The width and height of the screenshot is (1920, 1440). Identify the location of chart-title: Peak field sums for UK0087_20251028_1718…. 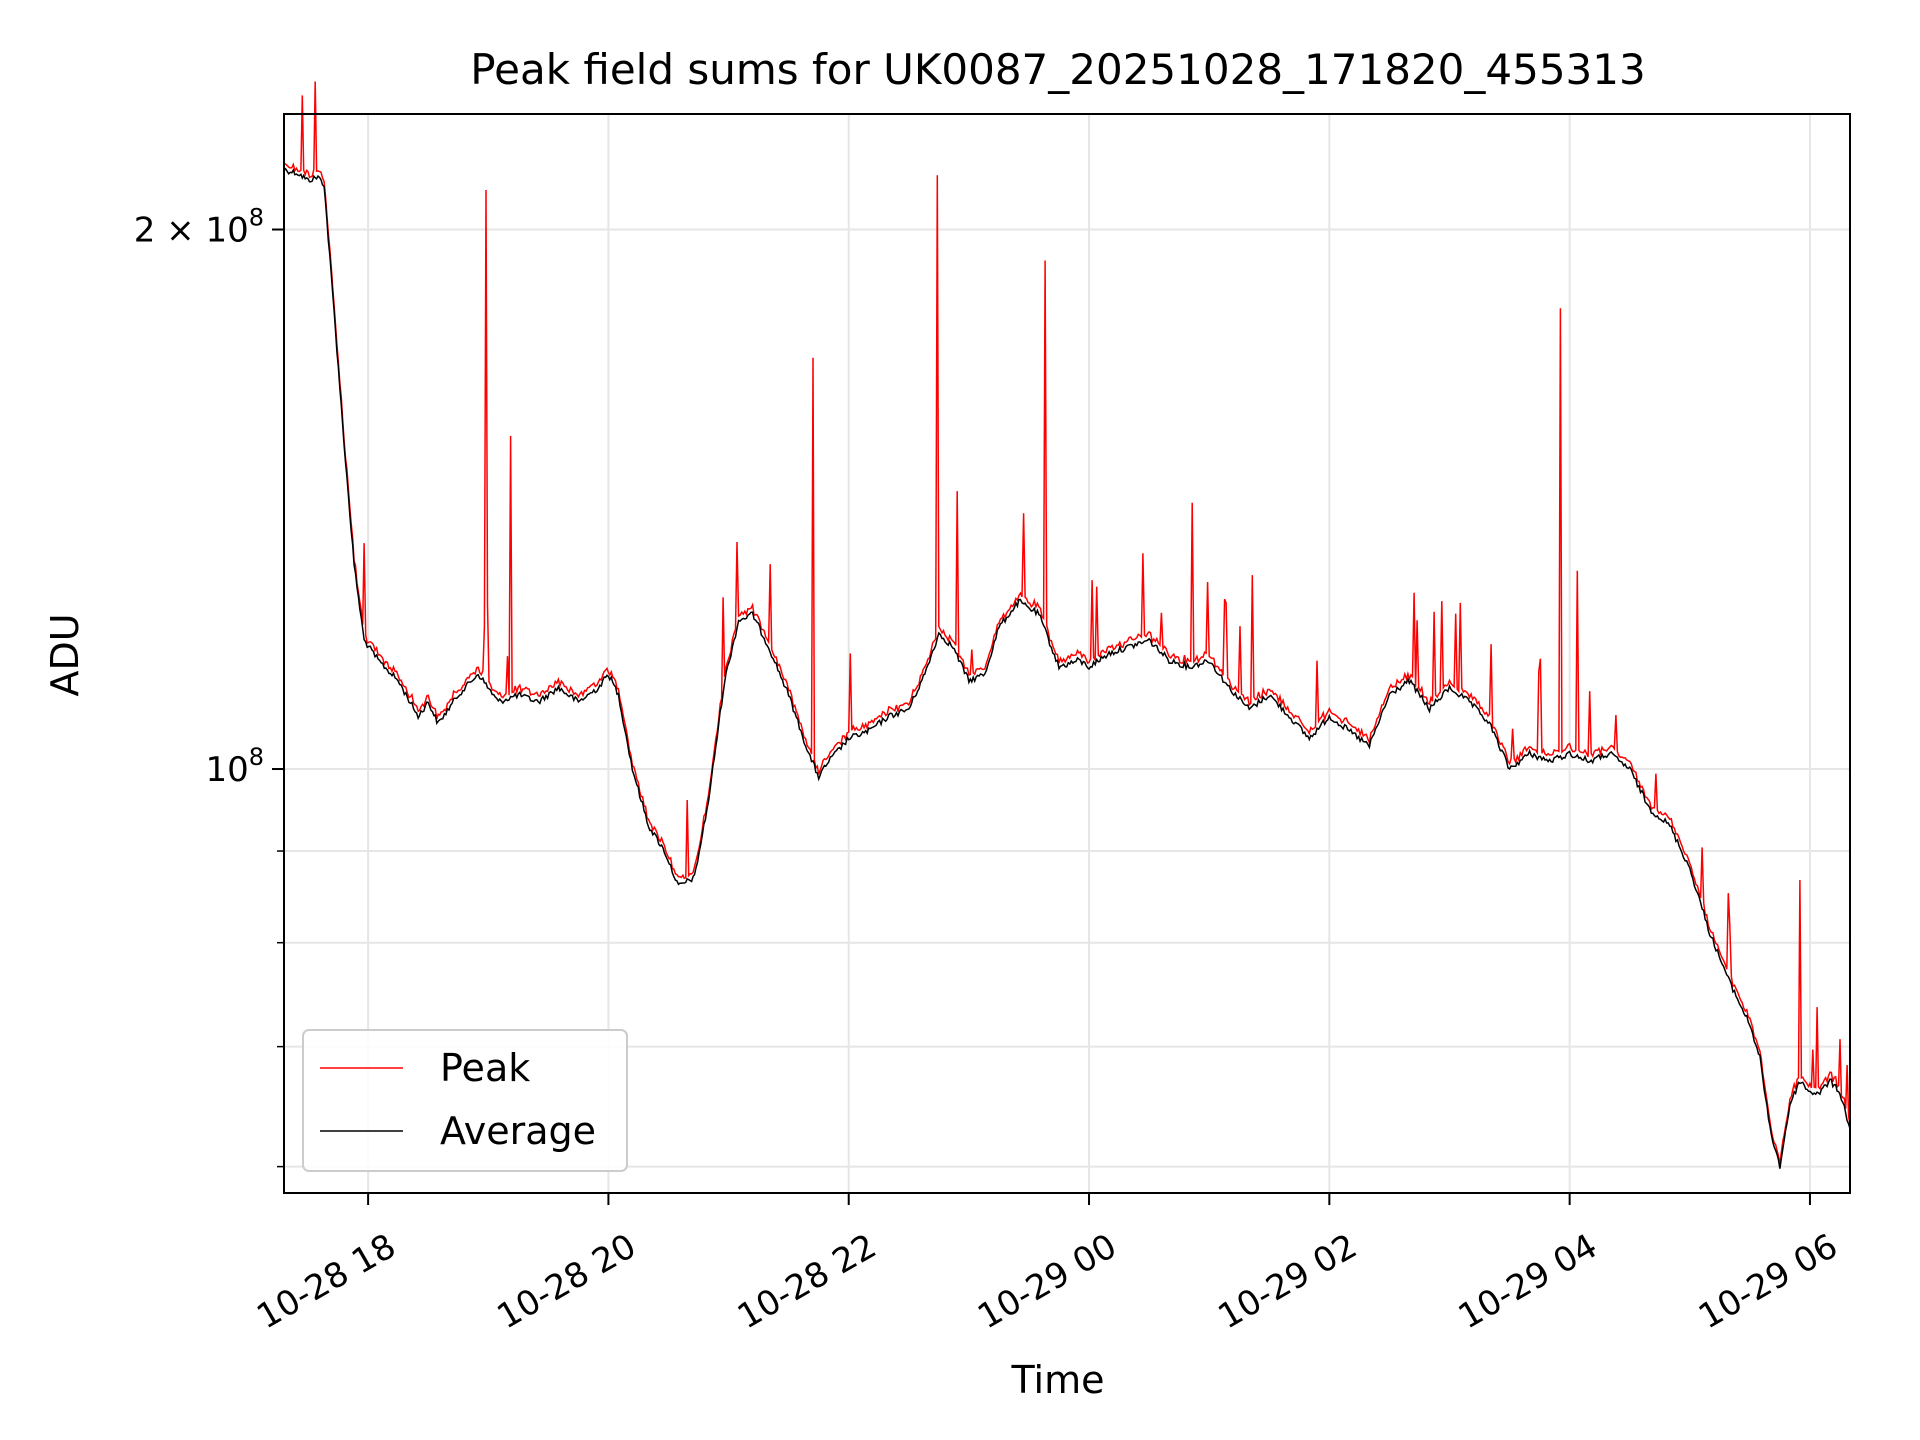
(1057, 69).